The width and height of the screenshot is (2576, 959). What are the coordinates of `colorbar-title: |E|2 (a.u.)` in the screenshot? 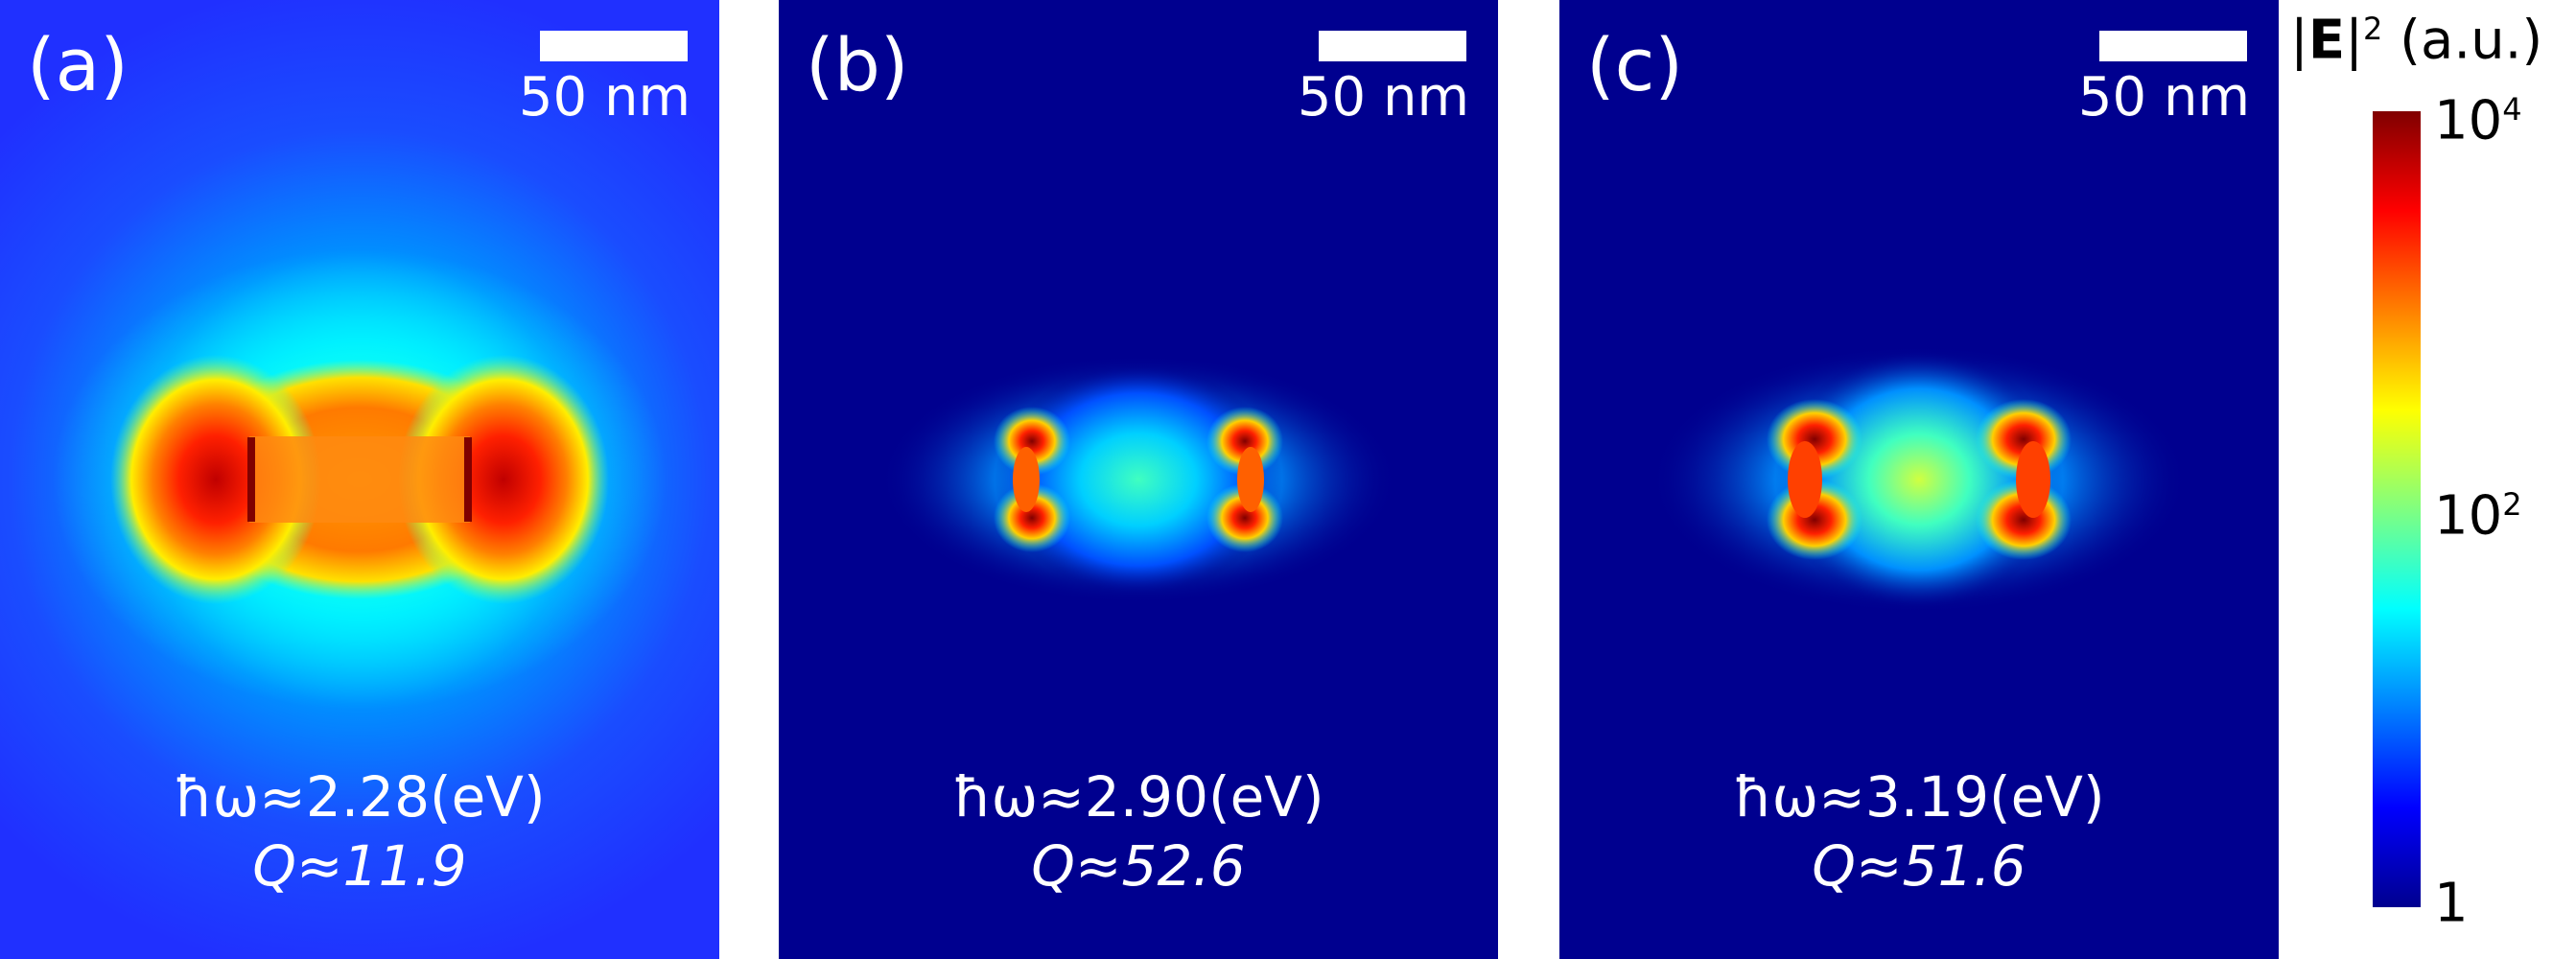 It's located at (2416, 41).